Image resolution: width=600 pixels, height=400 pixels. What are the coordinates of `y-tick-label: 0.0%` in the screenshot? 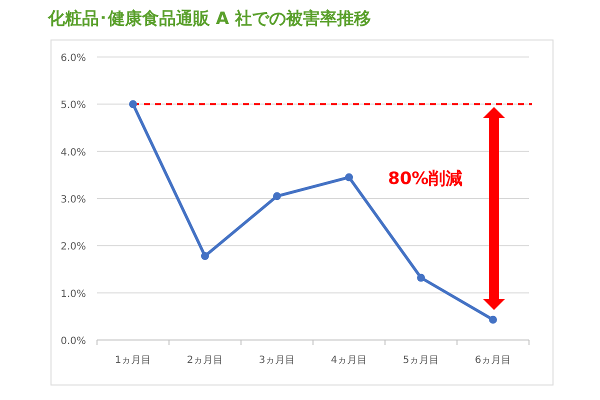 It's located at (73, 341).